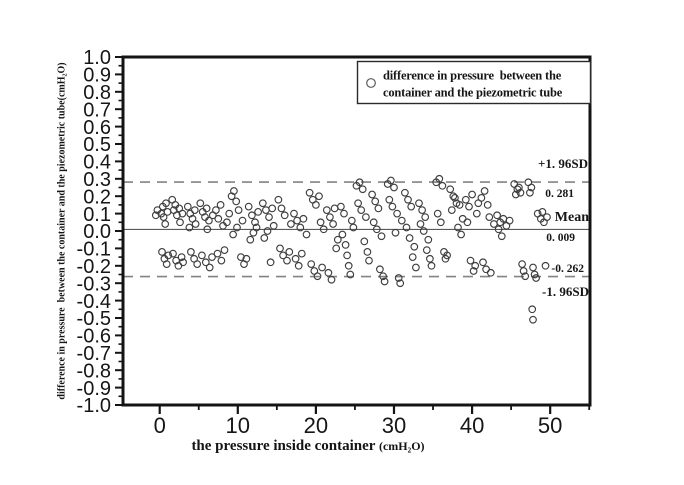 The height and width of the screenshot is (485, 684). What do you see at coordinates (94, 267) in the screenshot?
I see `y-tick-label: -0.2` at bounding box center [94, 267].